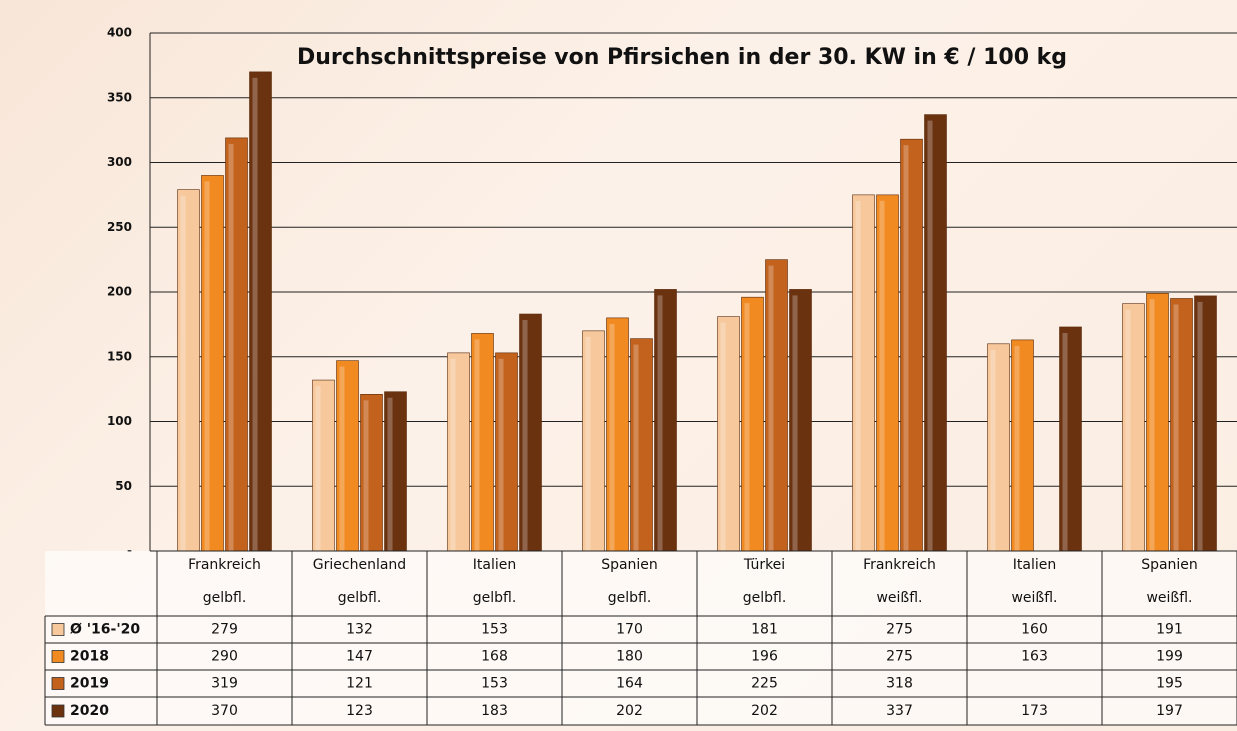 This screenshot has width=1237, height=731. What do you see at coordinates (629, 630) in the screenshot?
I see `table-value: 170` at bounding box center [629, 630].